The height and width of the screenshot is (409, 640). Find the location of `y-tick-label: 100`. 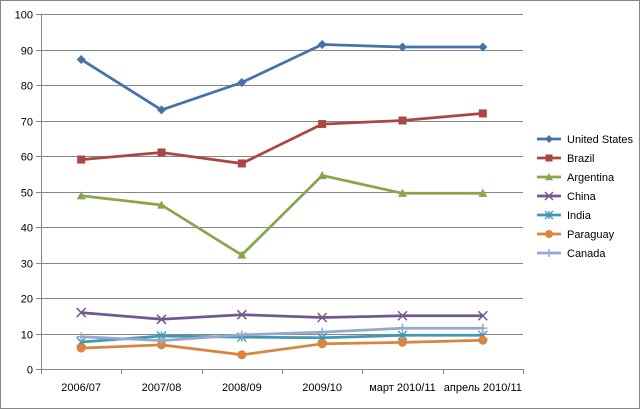

y-tick-label: 100 is located at coordinates (24, 16).